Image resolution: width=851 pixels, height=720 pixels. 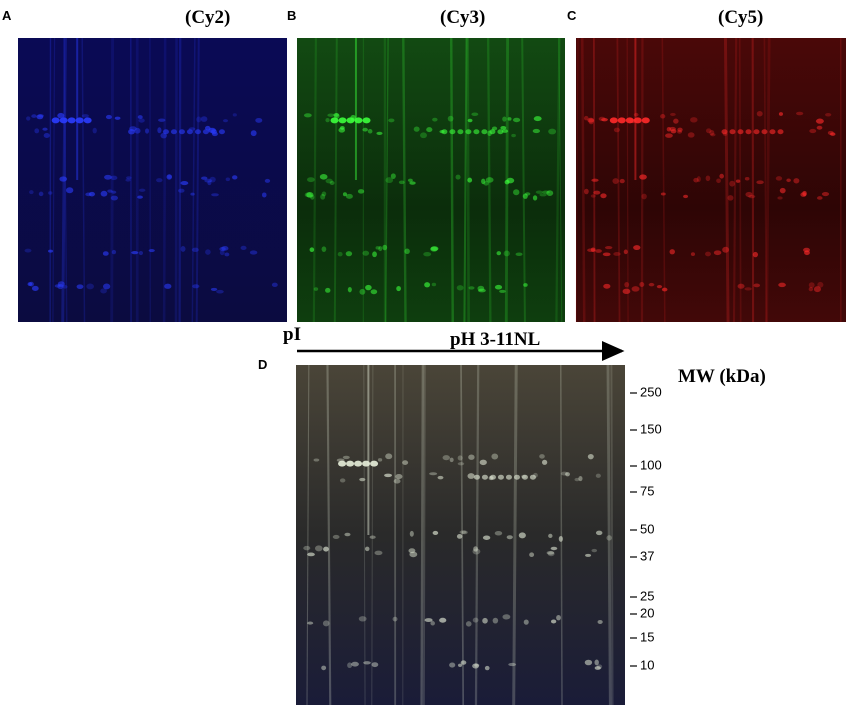 What do you see at coordinates (647, 612) in the screenshot?
I see `marker-label: 20` at bounding box center [647, 612].